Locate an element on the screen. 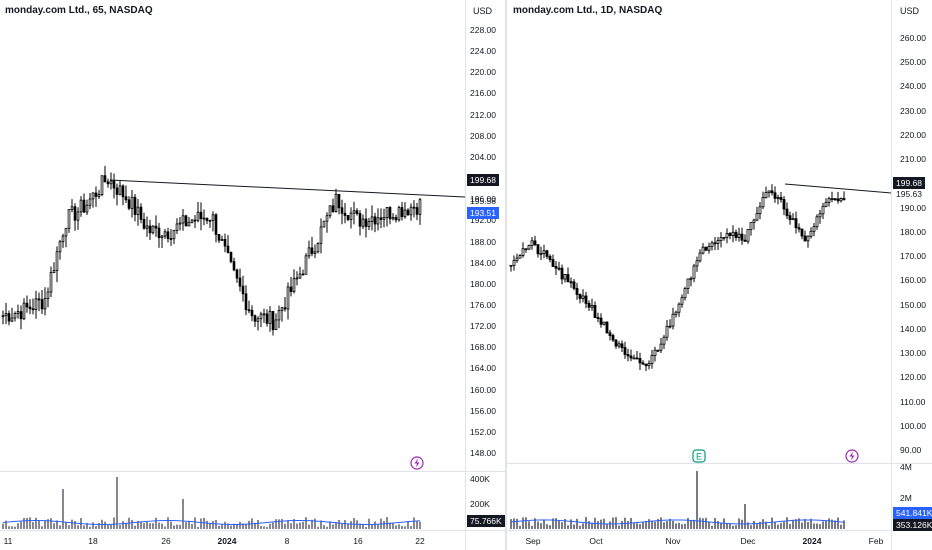 The height and width of the screenshot is (550, 932). right-price-tick: 150.00 is located at coordinates (913, 304).